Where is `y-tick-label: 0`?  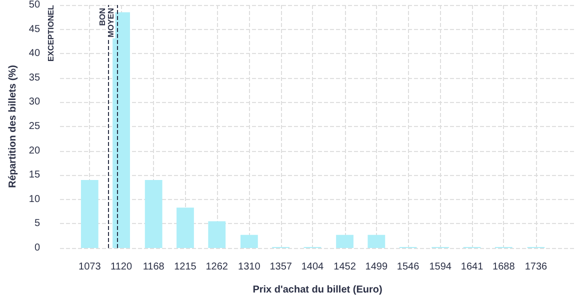
y-tick-label: 0 is located at coordinates (37, 248).